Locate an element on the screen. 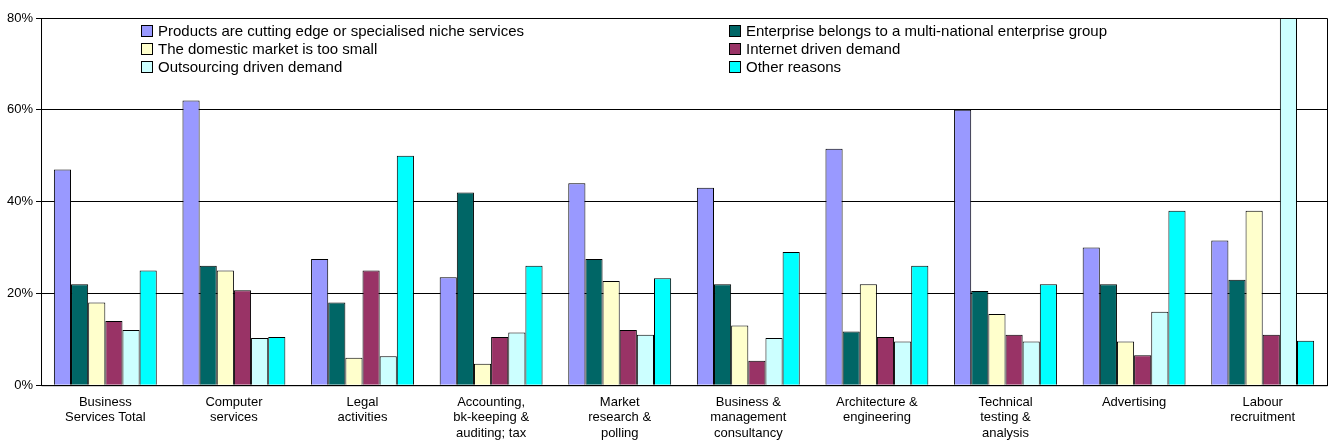 The height and width of the screenshot is (444, 1331). x-tick-label: Labour recruitment is located at coordinates (1263, 409).